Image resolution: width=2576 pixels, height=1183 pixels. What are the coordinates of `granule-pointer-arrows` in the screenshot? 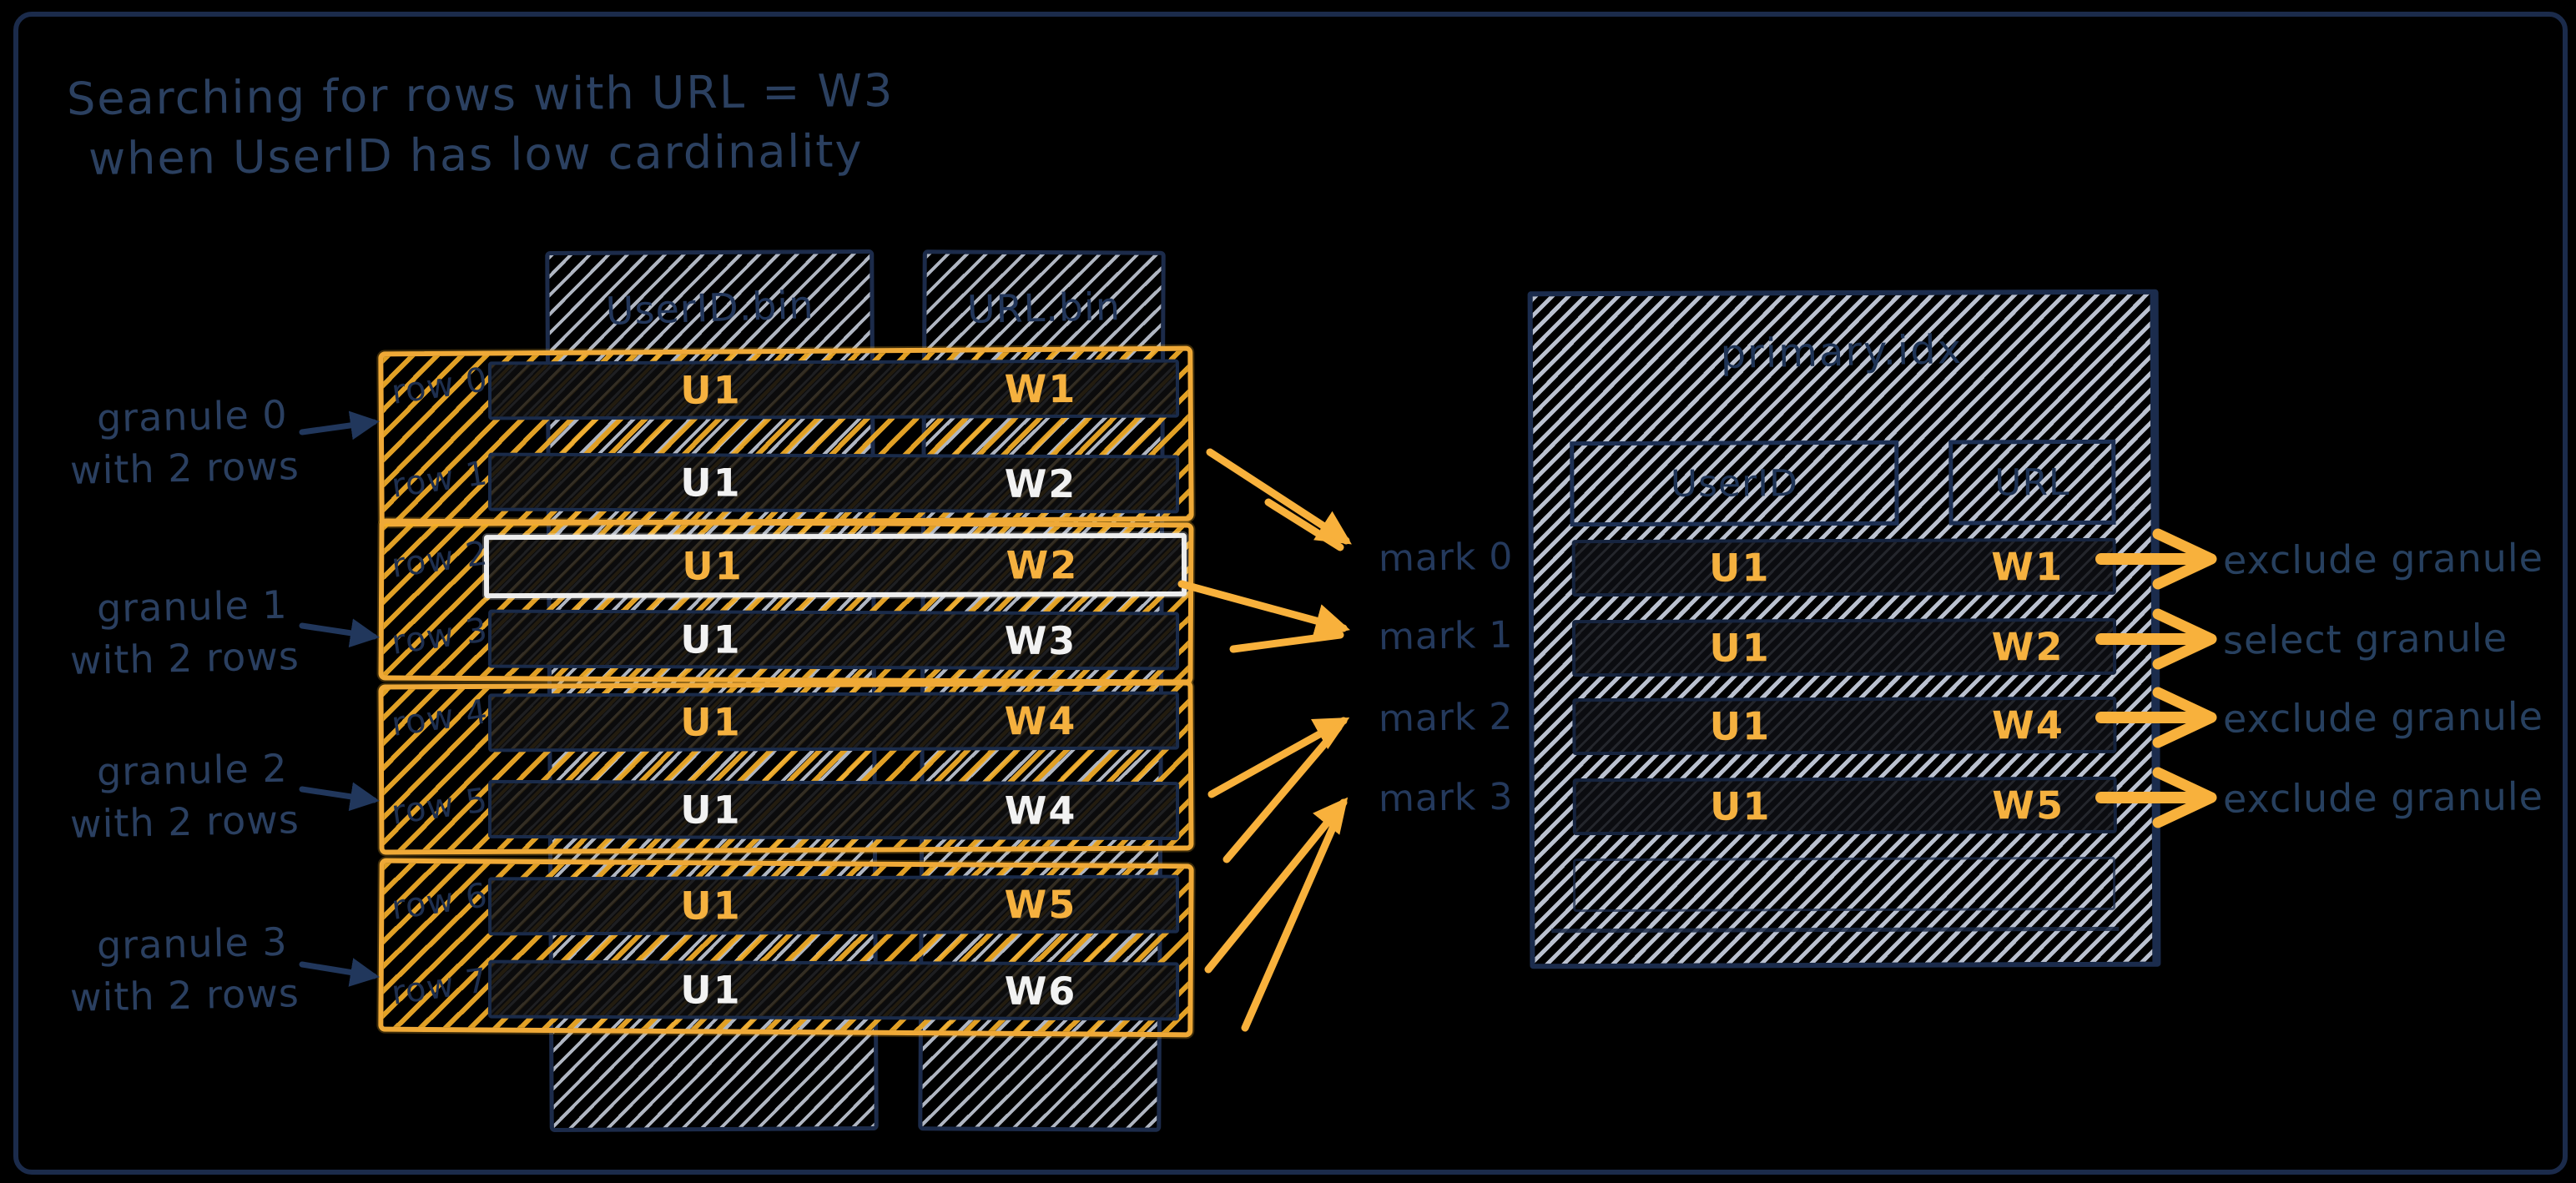 It's located at (339, 699).